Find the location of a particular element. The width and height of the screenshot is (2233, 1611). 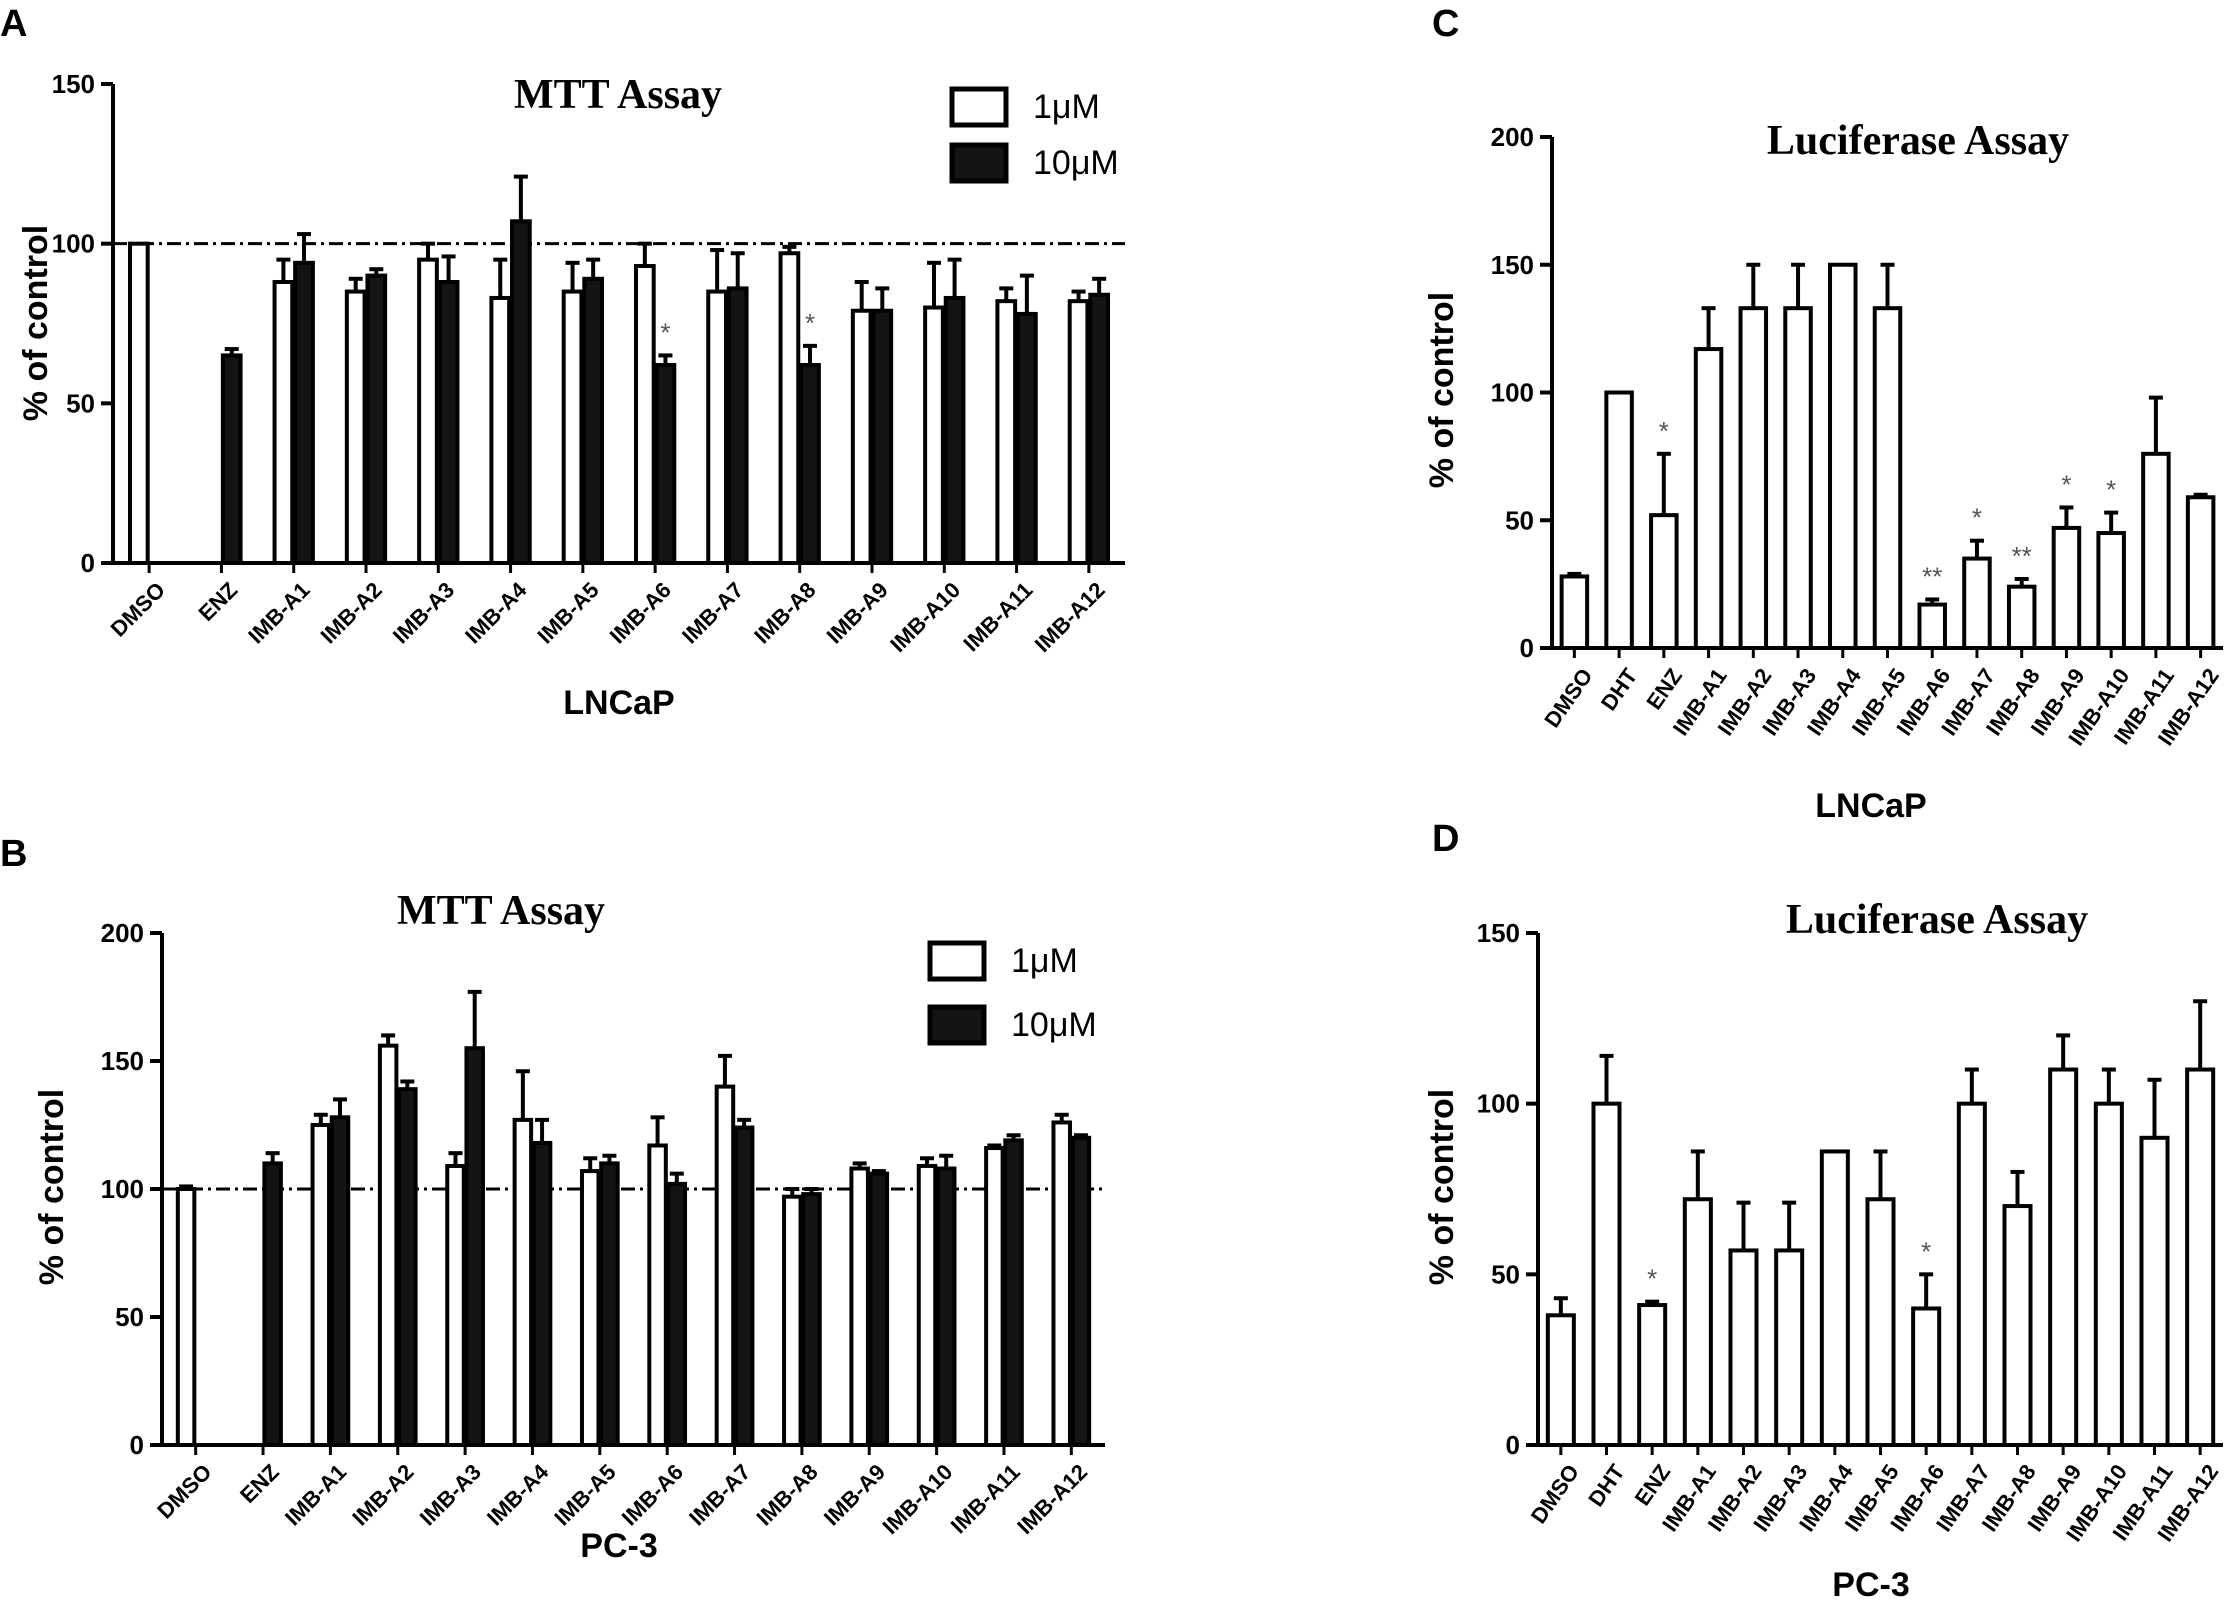

panel-letter: B is located at coordinates (13, 854).